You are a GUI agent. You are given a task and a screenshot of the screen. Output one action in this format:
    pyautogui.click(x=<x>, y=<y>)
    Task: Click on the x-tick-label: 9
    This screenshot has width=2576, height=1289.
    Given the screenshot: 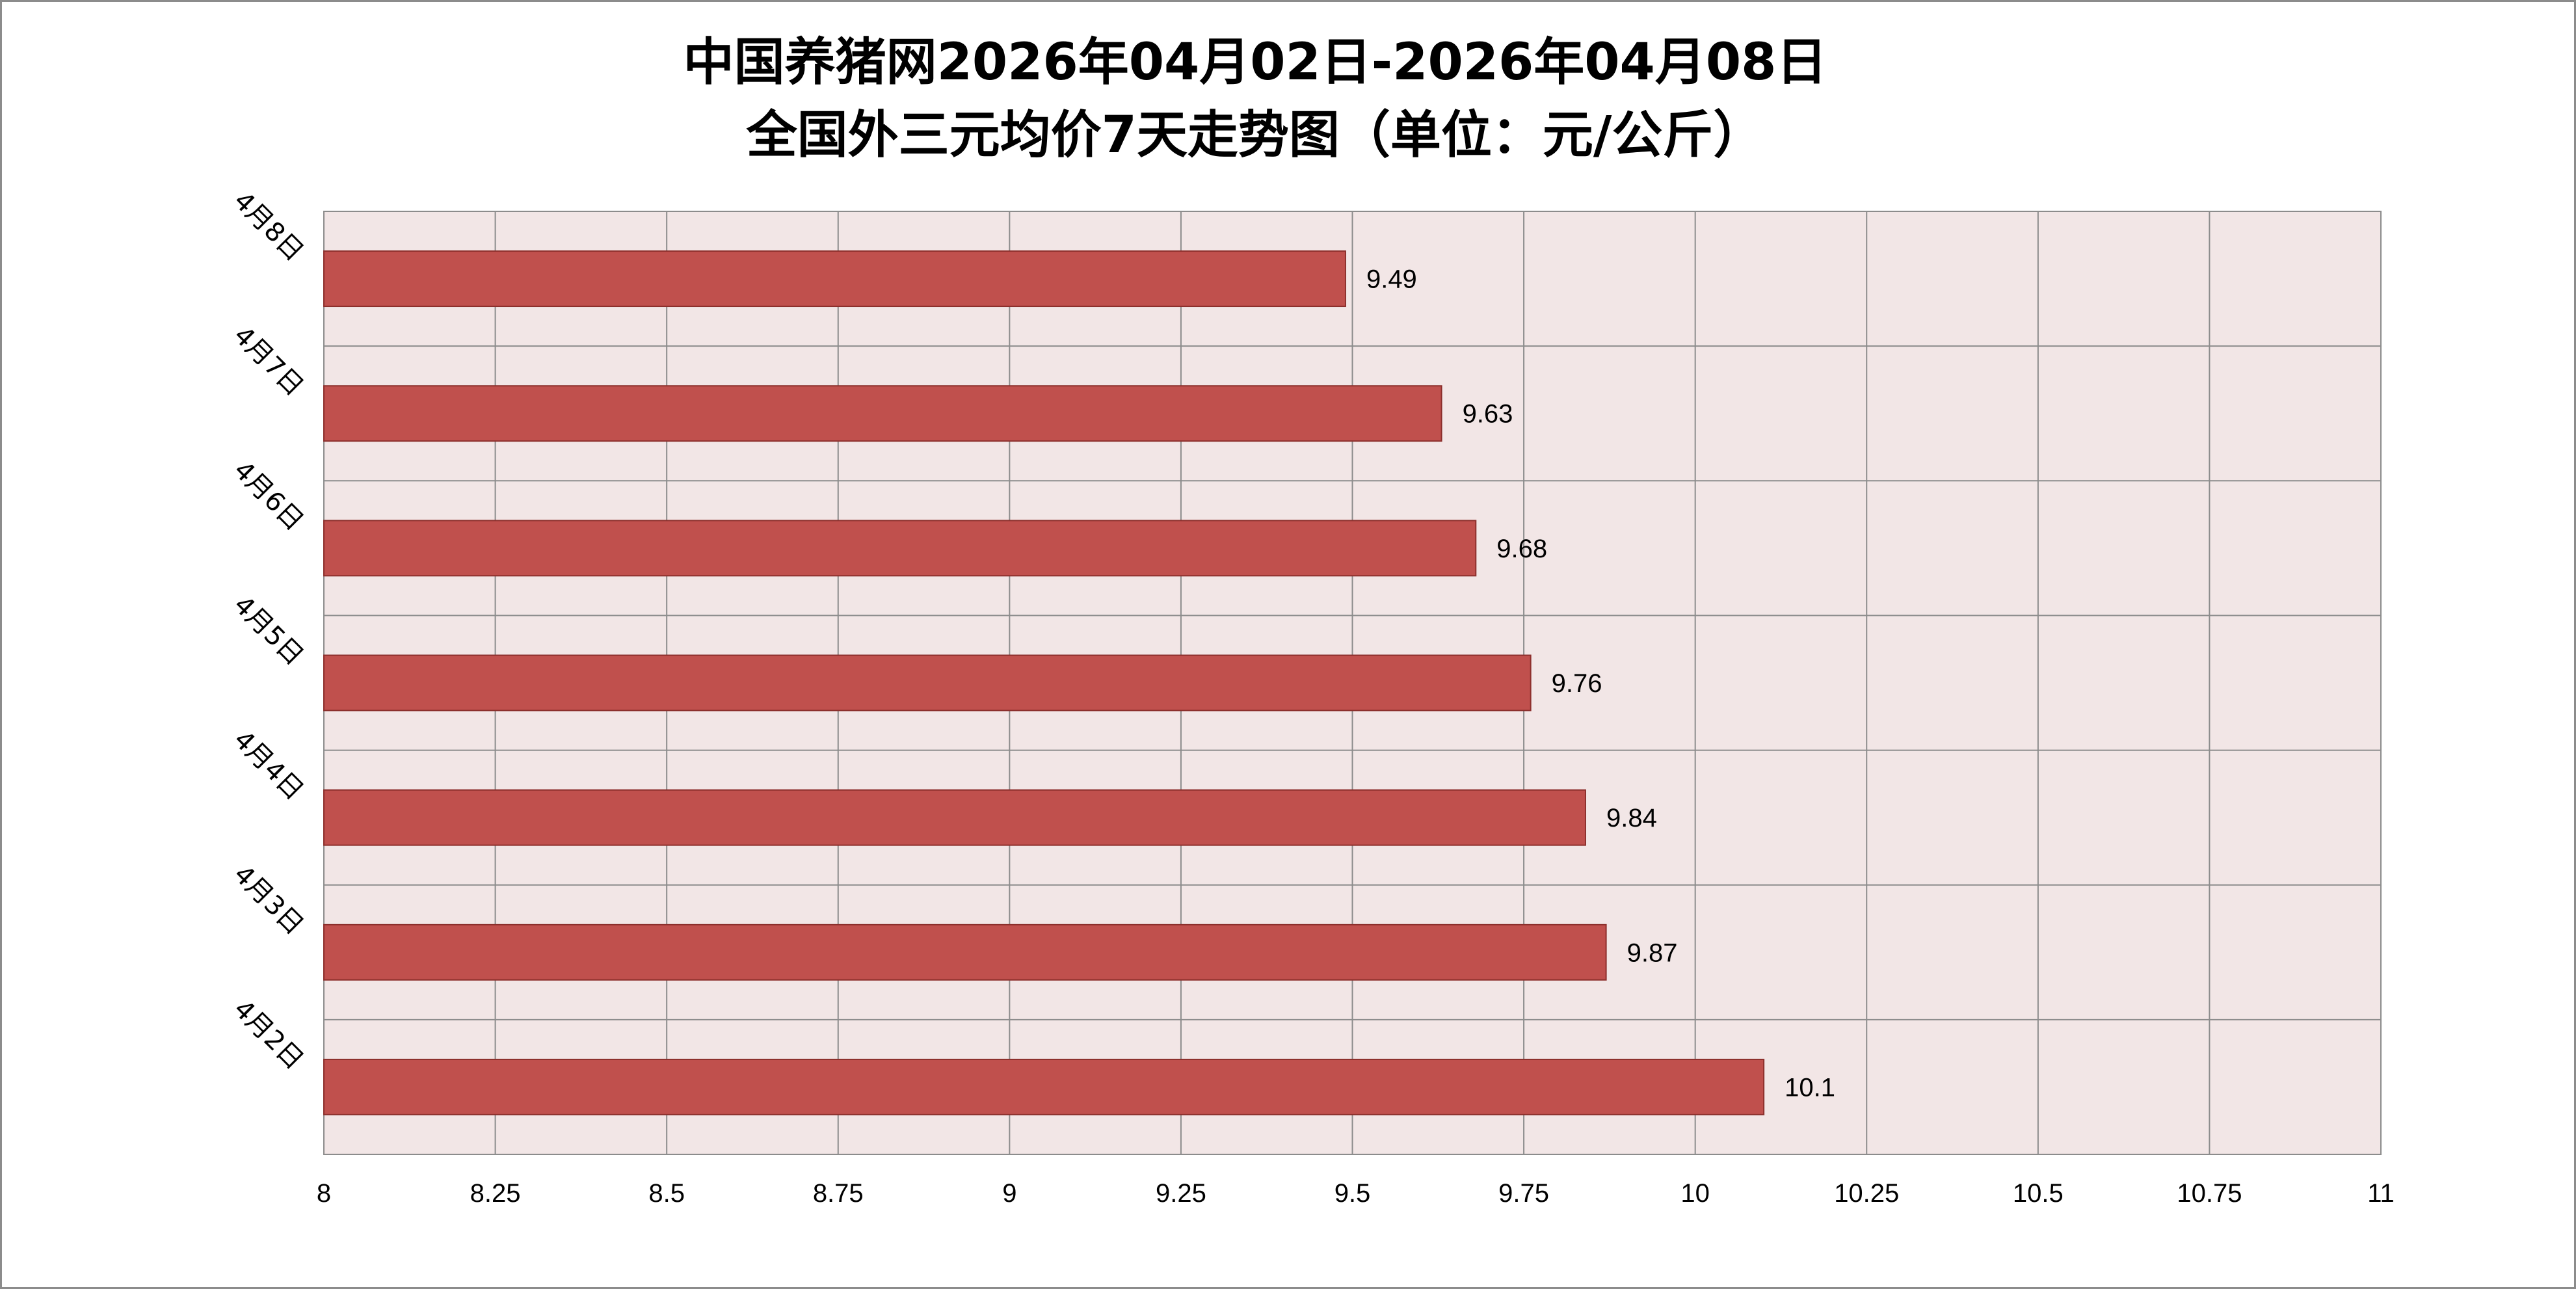 What is the action you would take?
    pyautogui.click(x=1009, y=1193)
    